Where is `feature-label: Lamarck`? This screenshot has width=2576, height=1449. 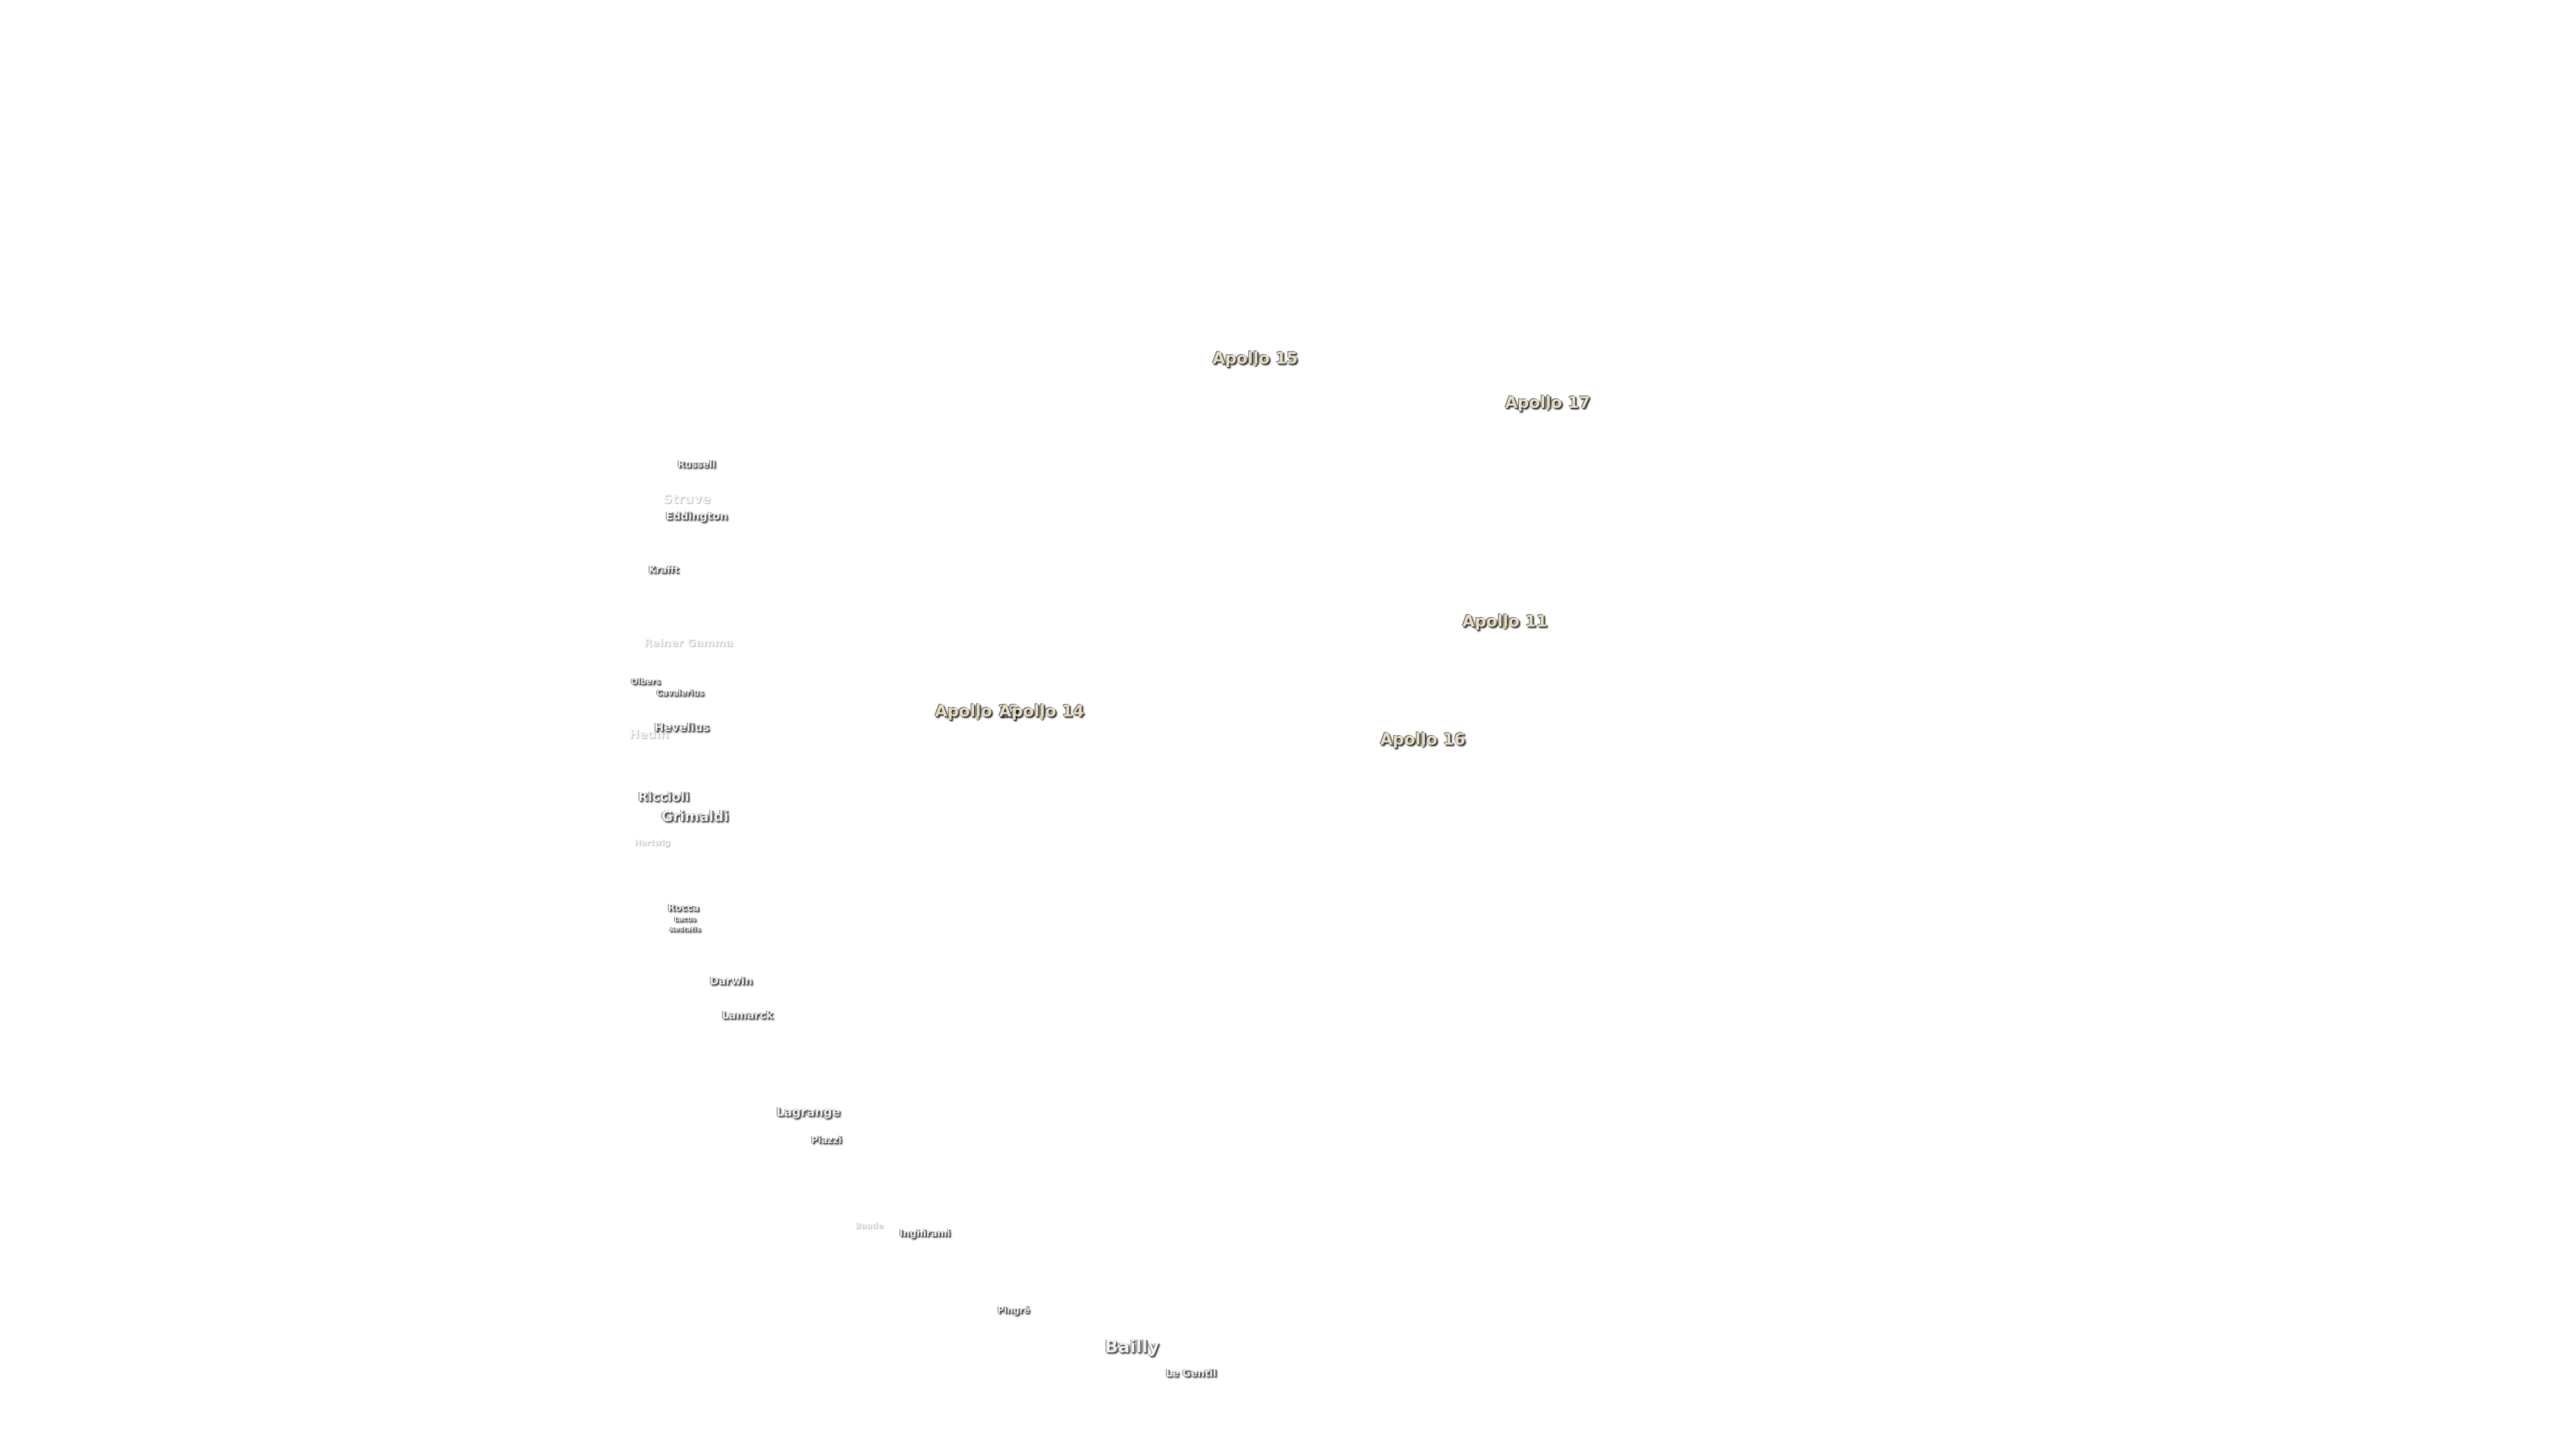
feature-label: Lamarck is located at coordinates (747, 1015).